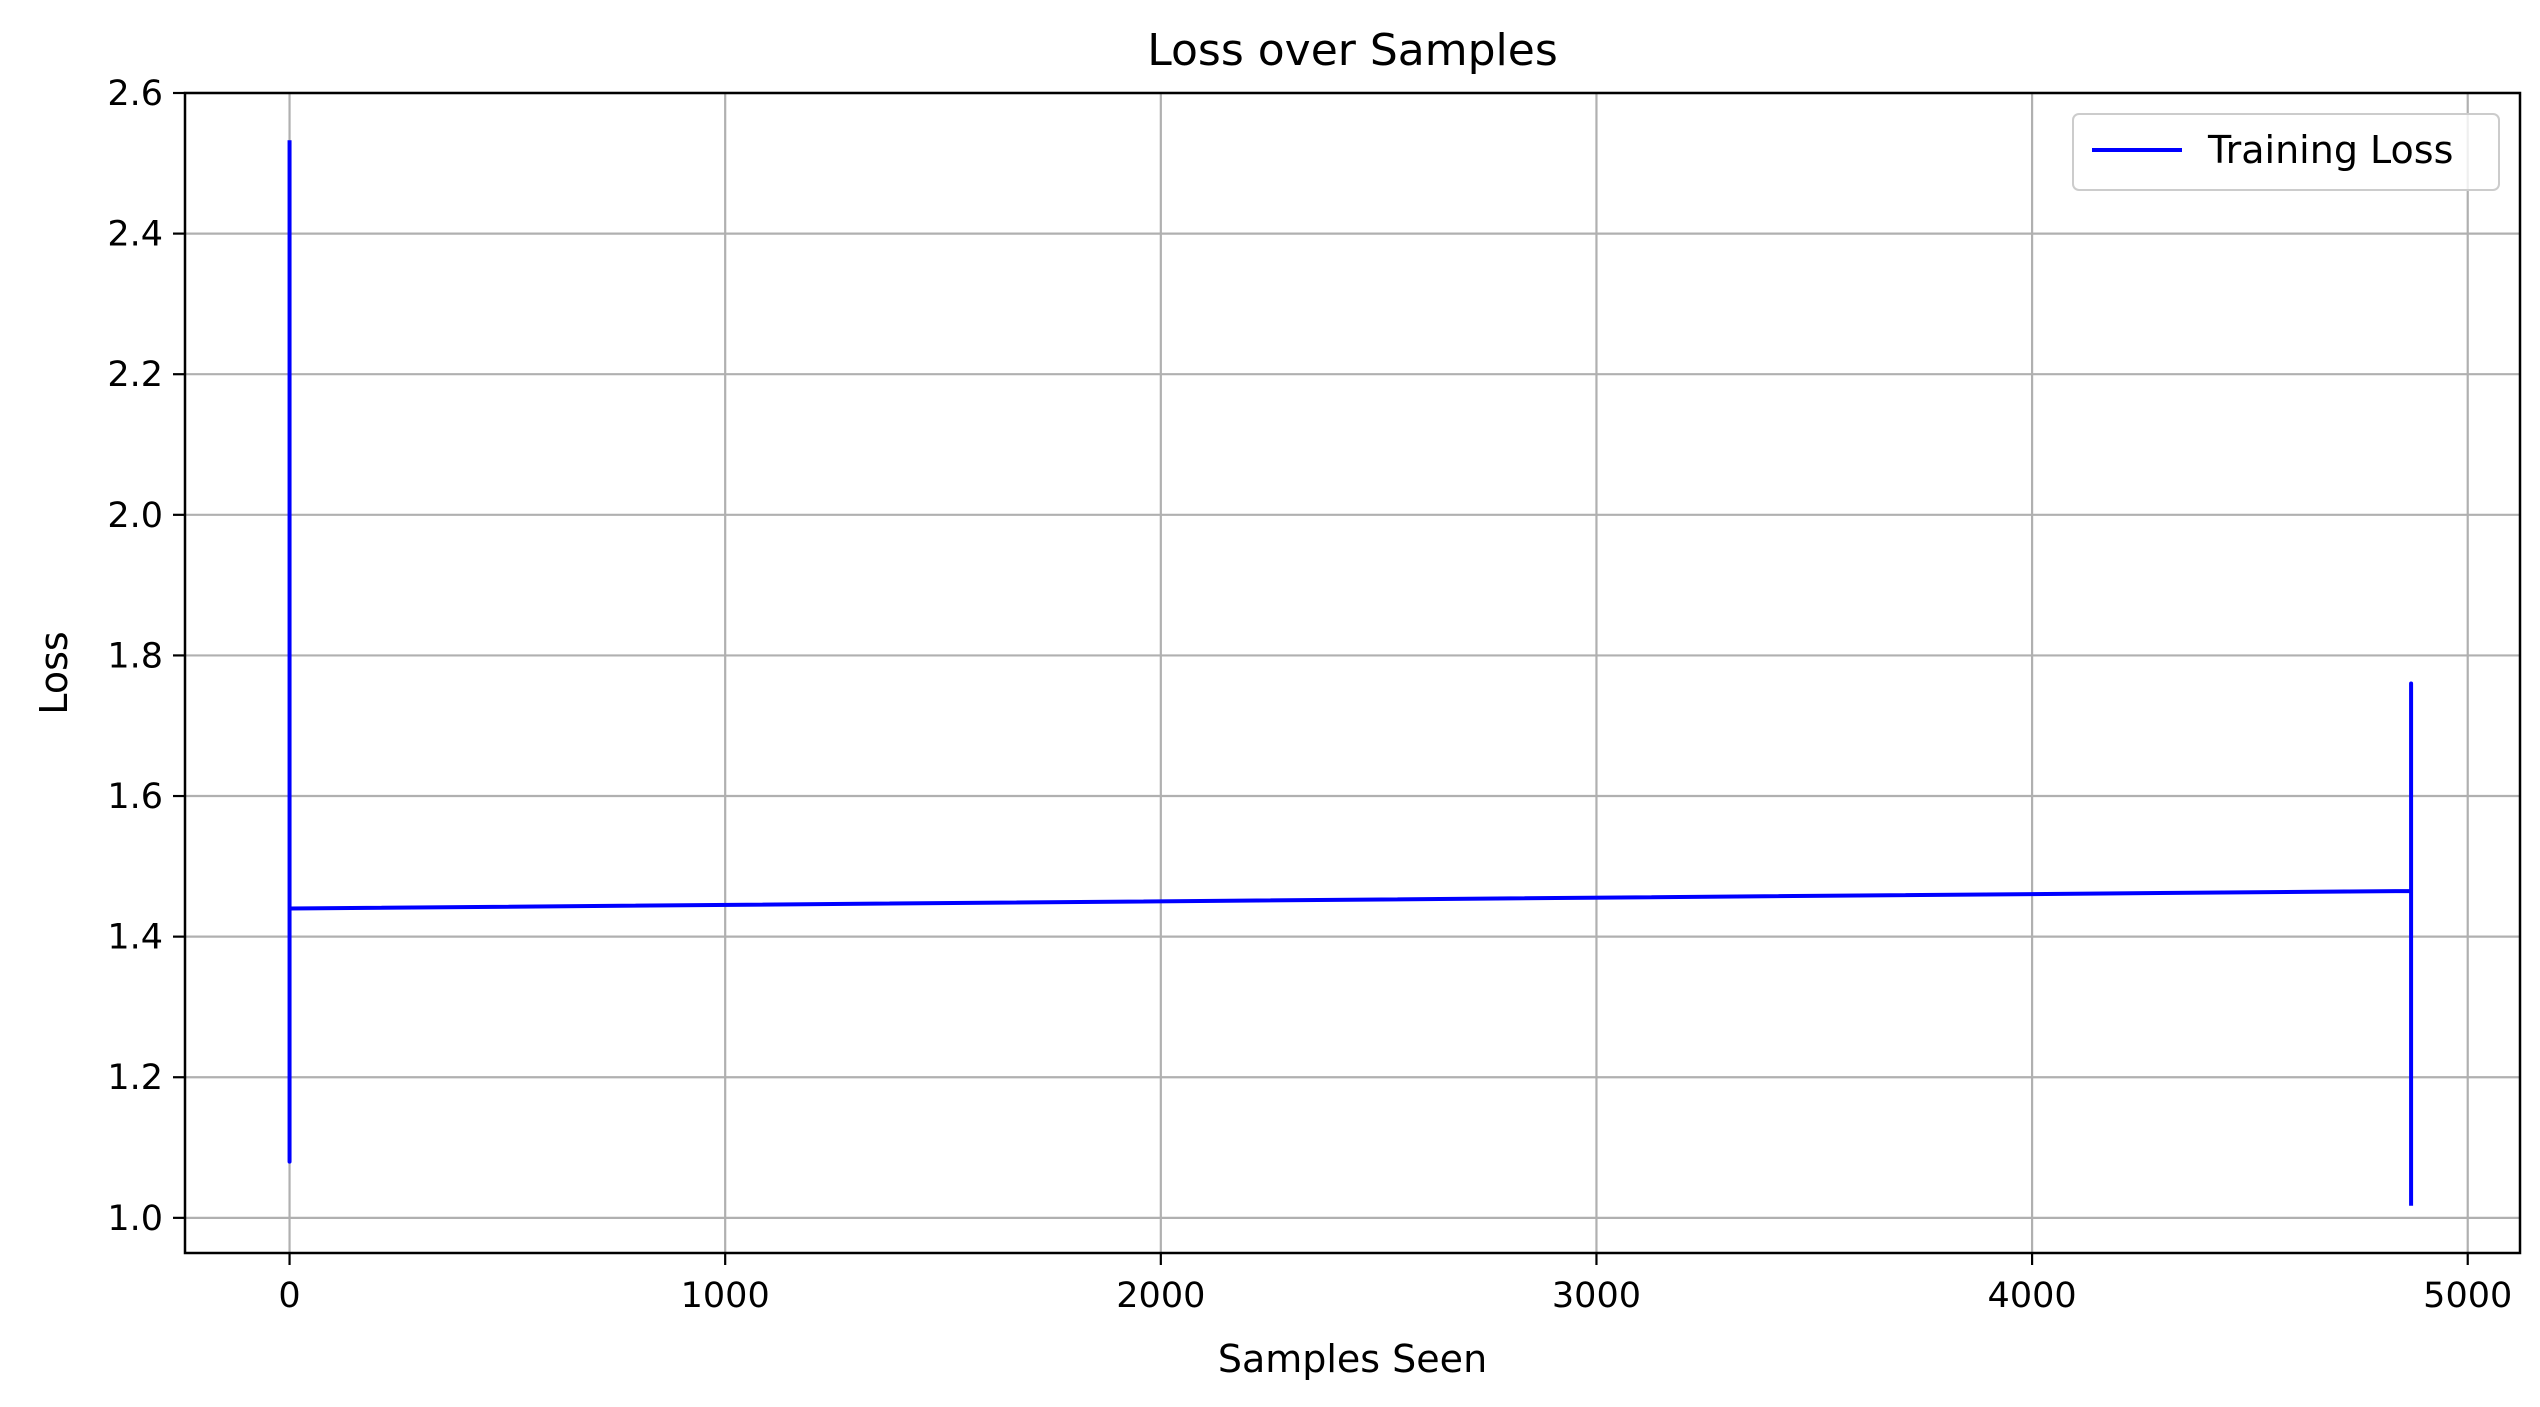  Describe the element at coordinates (135, 1078) in the screenshot. I see `y-tick-label: 1.2` at that location.